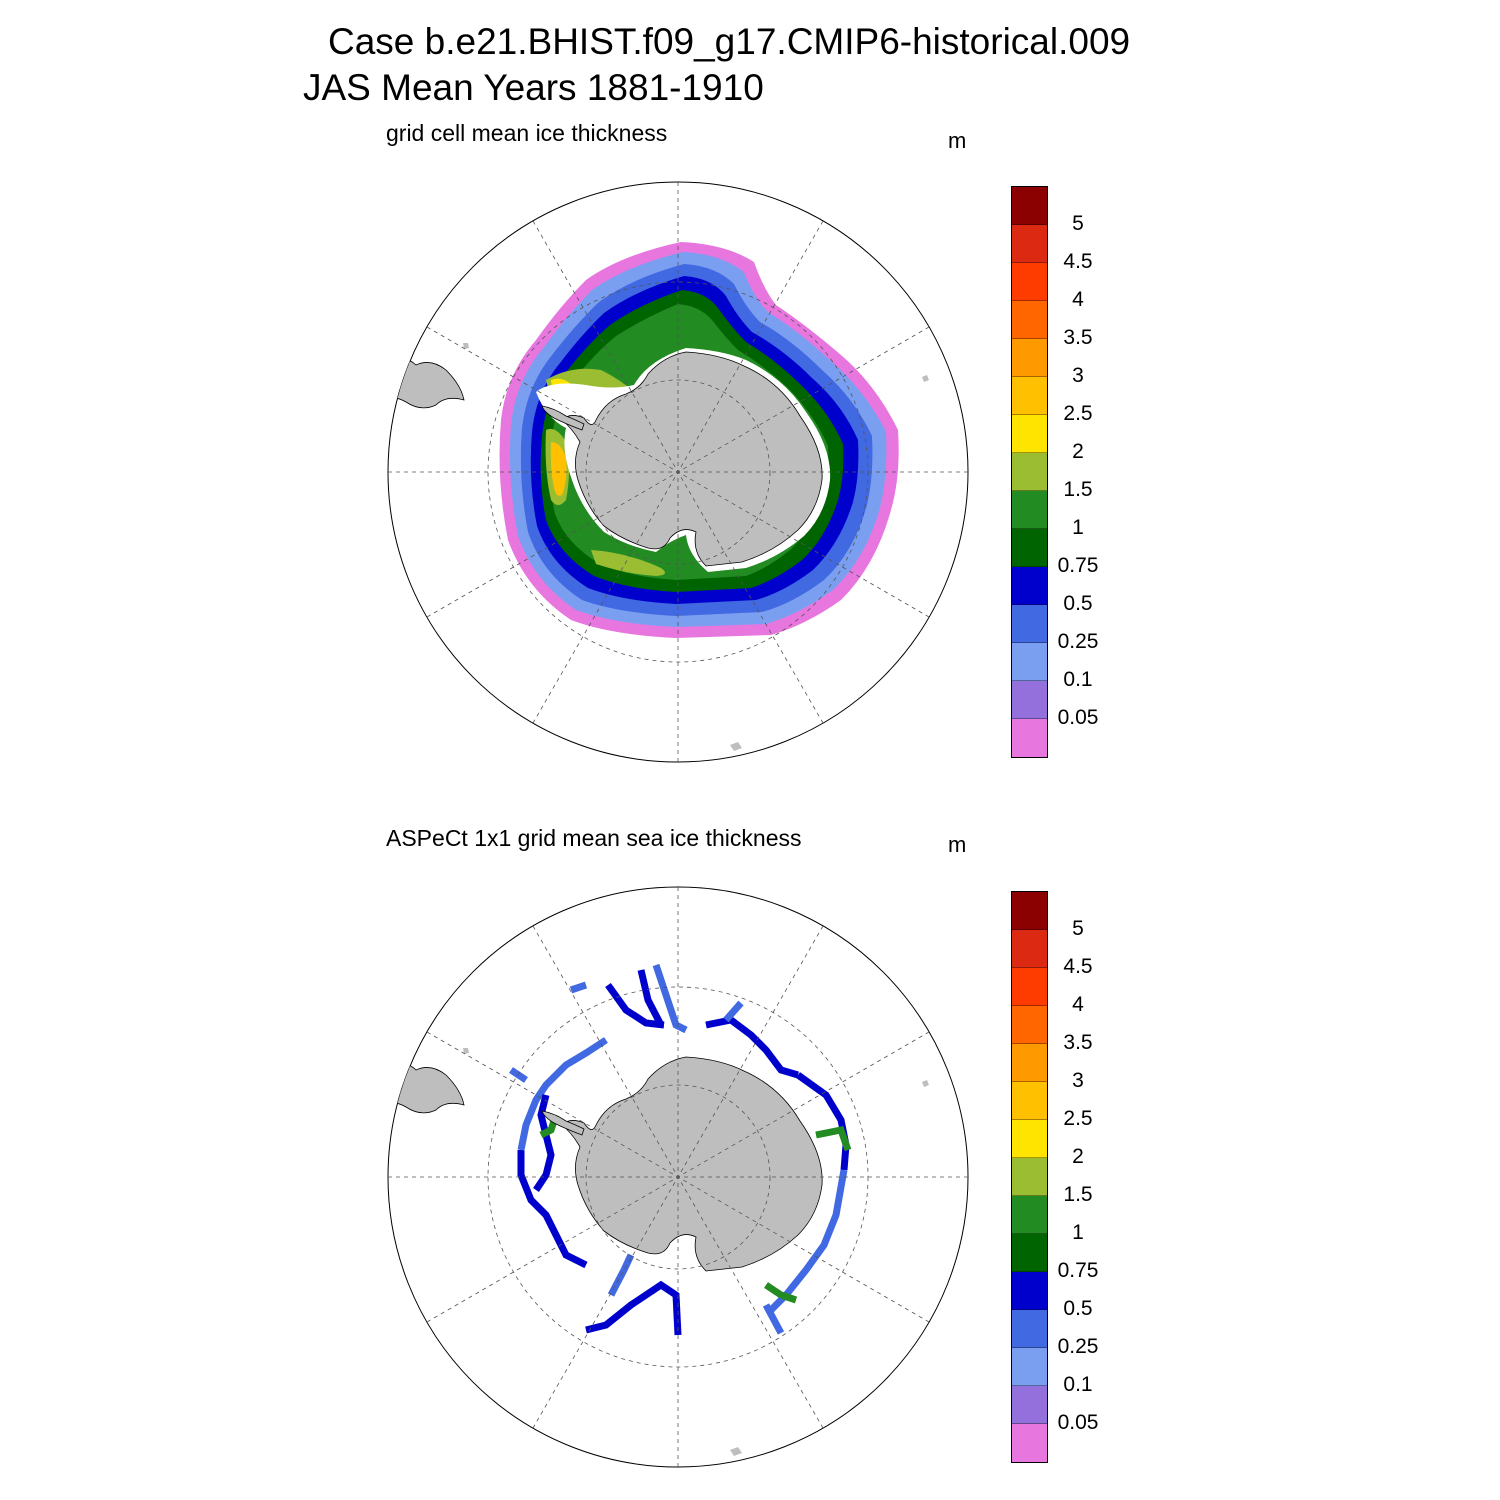 Image resolution: width=1500 pixels, height=1500 pixels. I want to click on ice-band-2-ross, so click(628, 563).